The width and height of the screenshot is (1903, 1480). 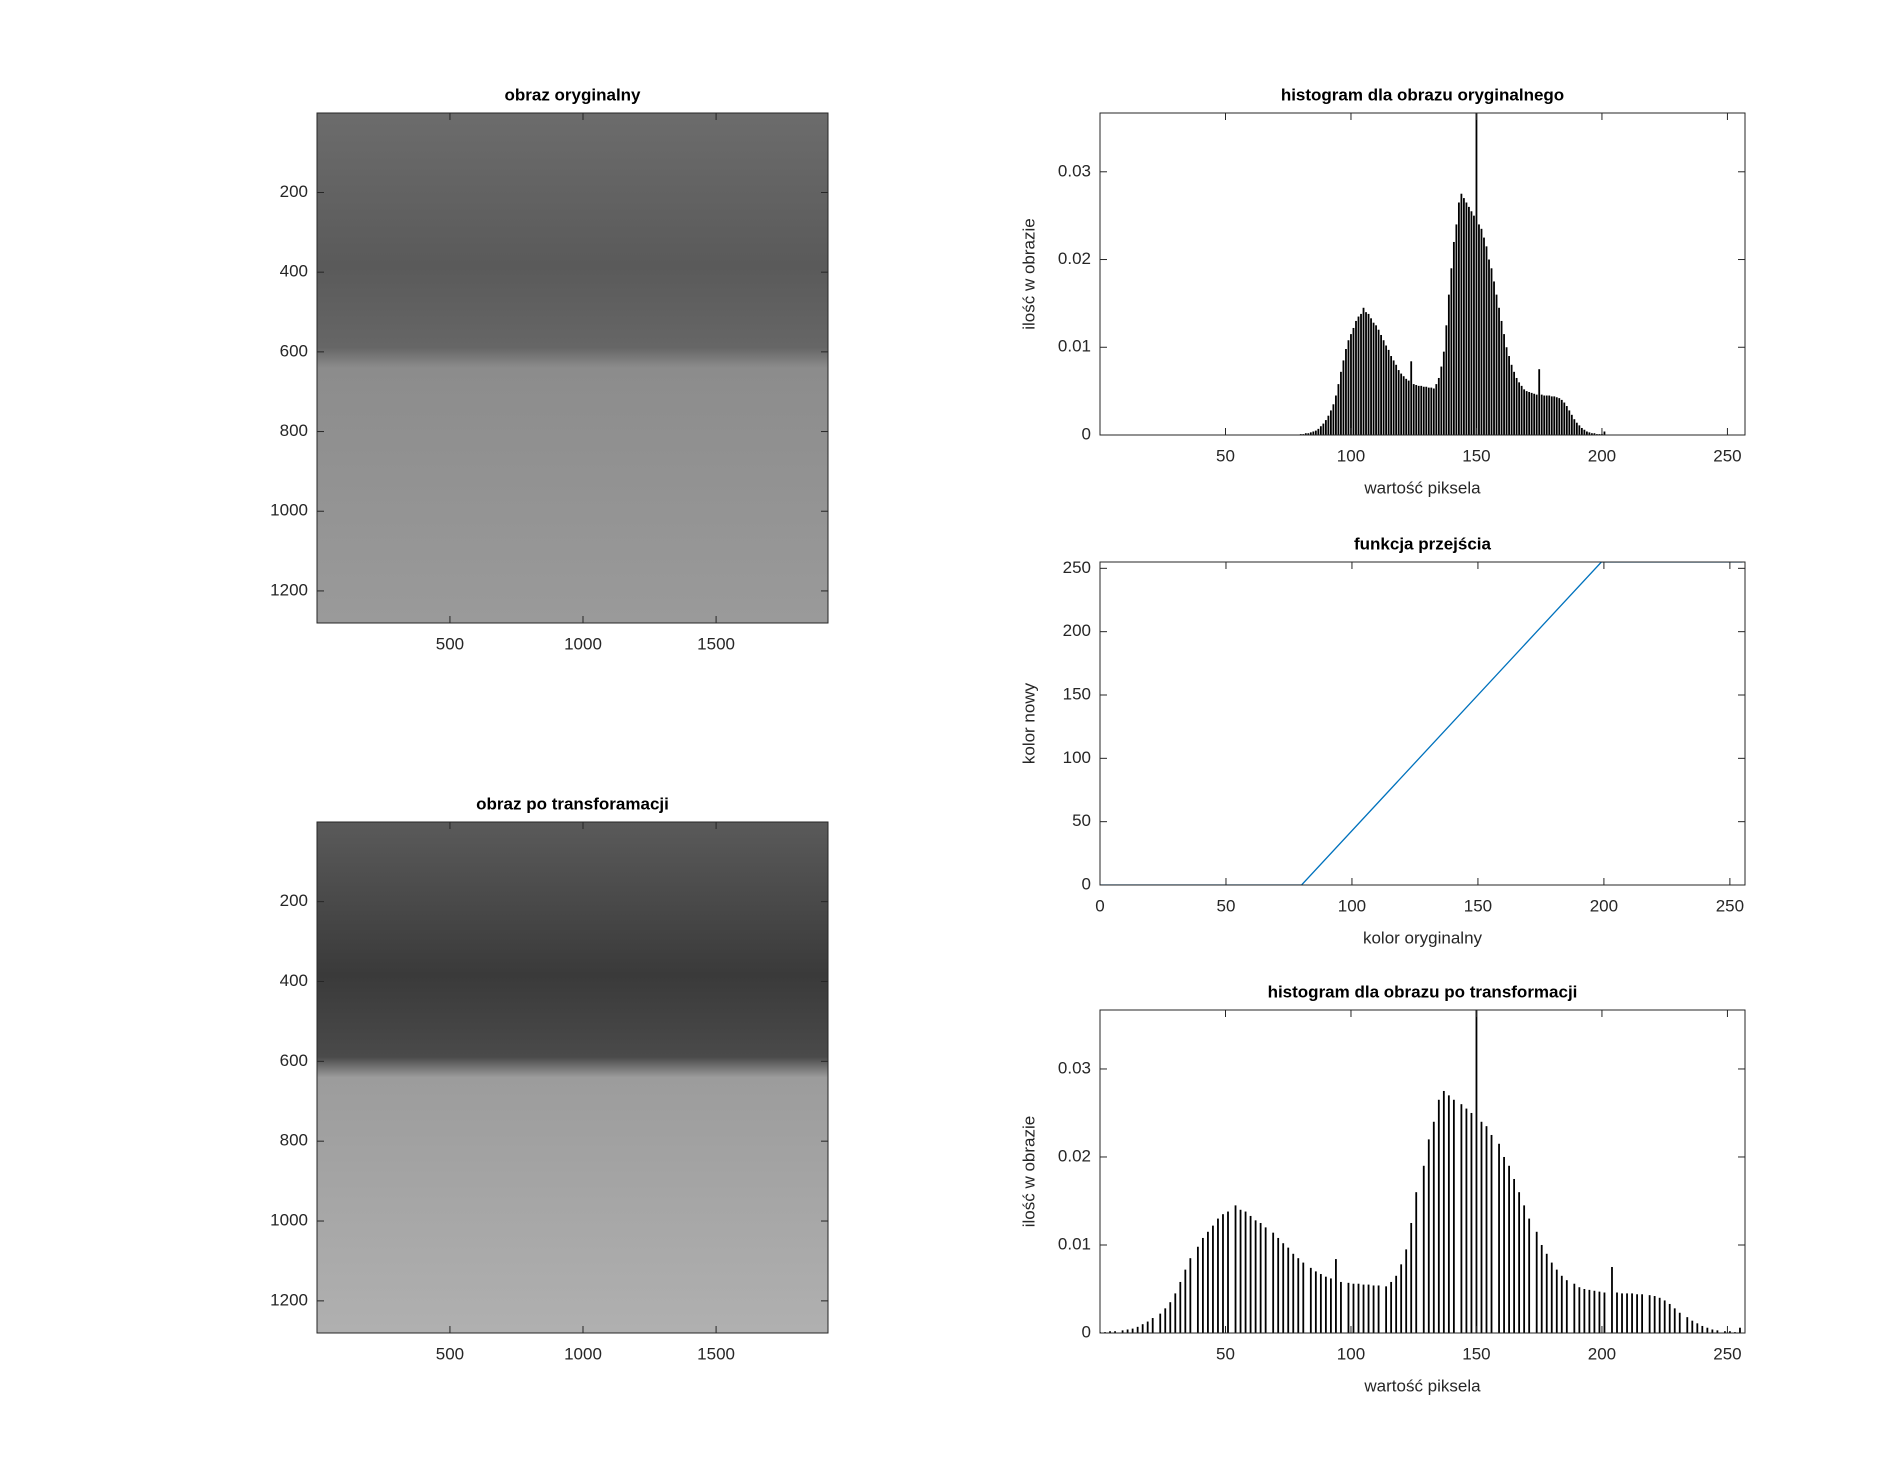 What do you see at coordinates (1476, 455) in the screenshot?
I see `x-tick-label: 150` at bounding box center [1476, 455].